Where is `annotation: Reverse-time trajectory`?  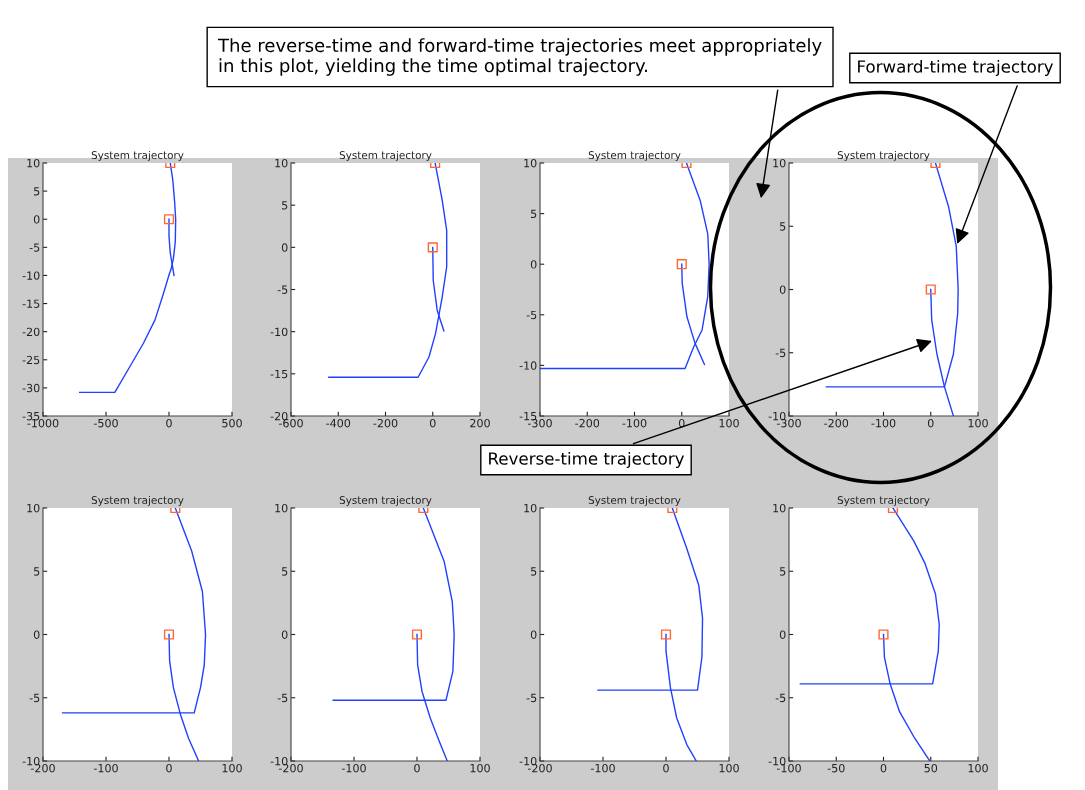
annotation: Reverse-time trajectory is located at coordinates (587, 460).